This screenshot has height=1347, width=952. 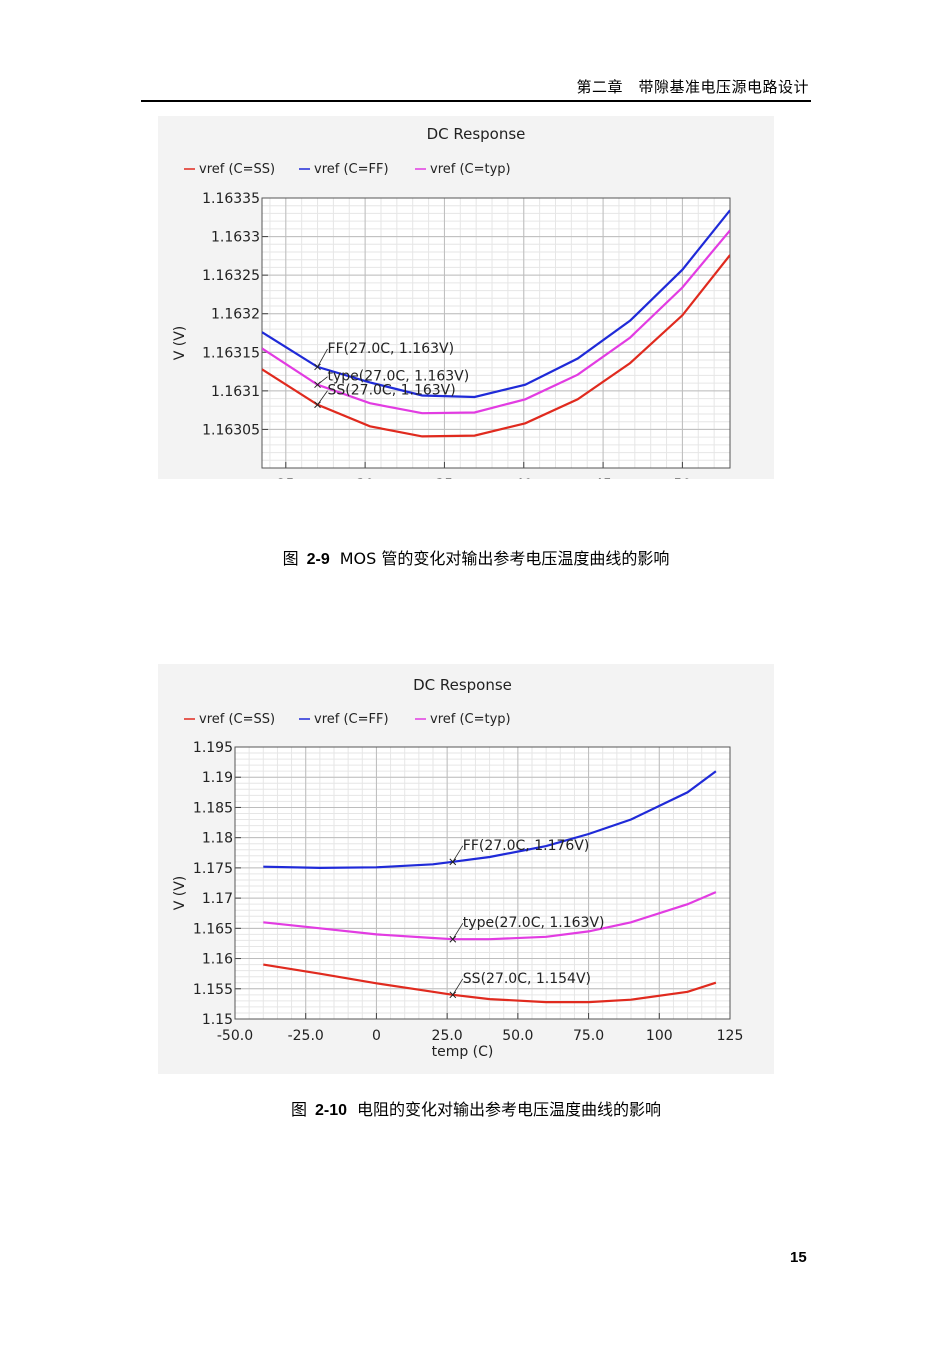 I want to click on marker-label: FF(27.0C, 1.163V), so click(x=391, y=349).